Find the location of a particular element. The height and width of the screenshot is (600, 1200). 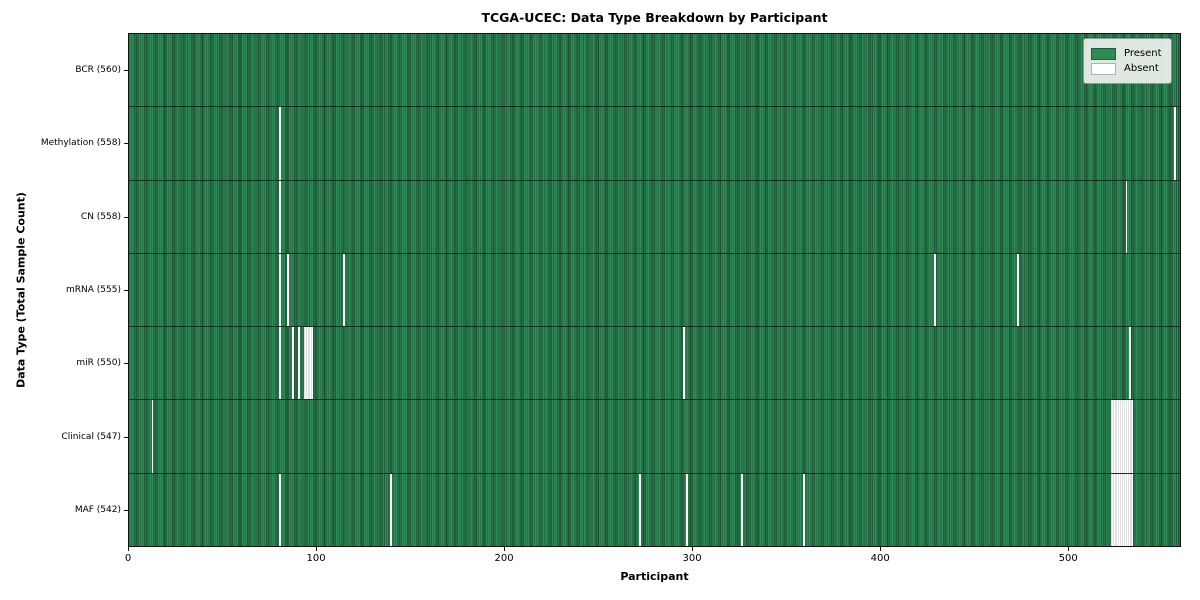

x-tick-label: 200 is located at coordinates (504, 558).